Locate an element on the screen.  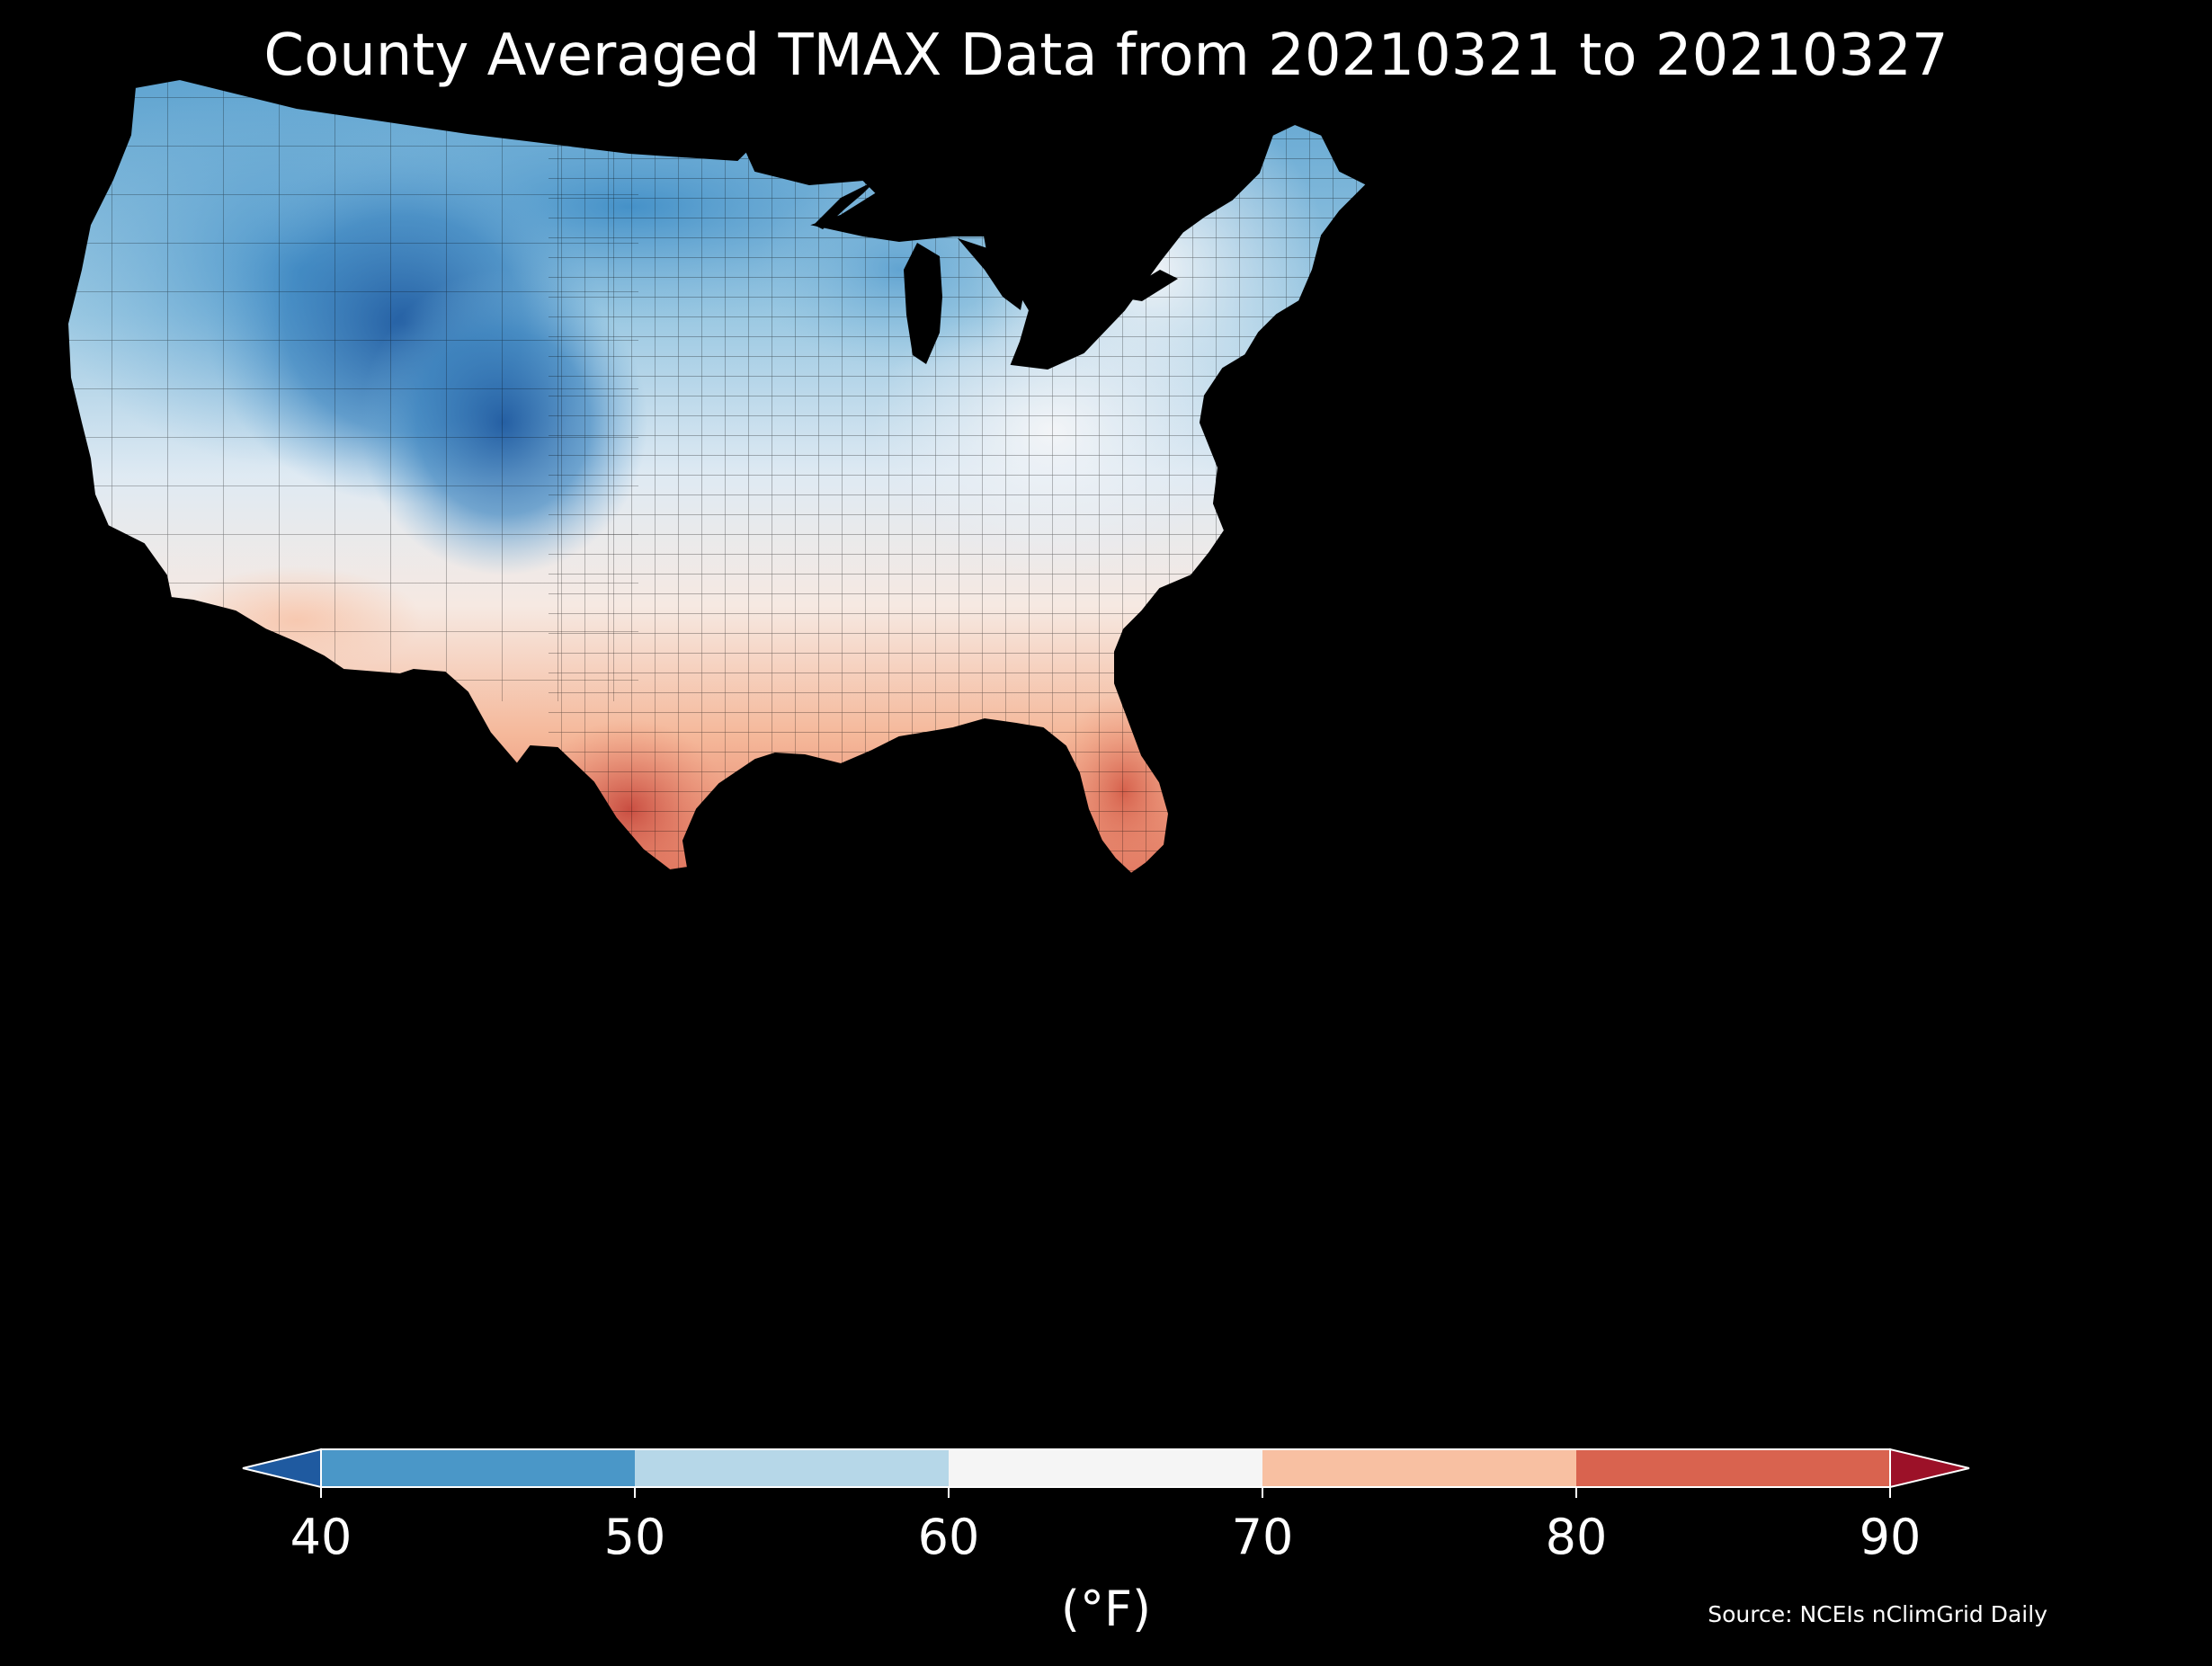
colorbar-bins is located at coordinates (1105, 1468).